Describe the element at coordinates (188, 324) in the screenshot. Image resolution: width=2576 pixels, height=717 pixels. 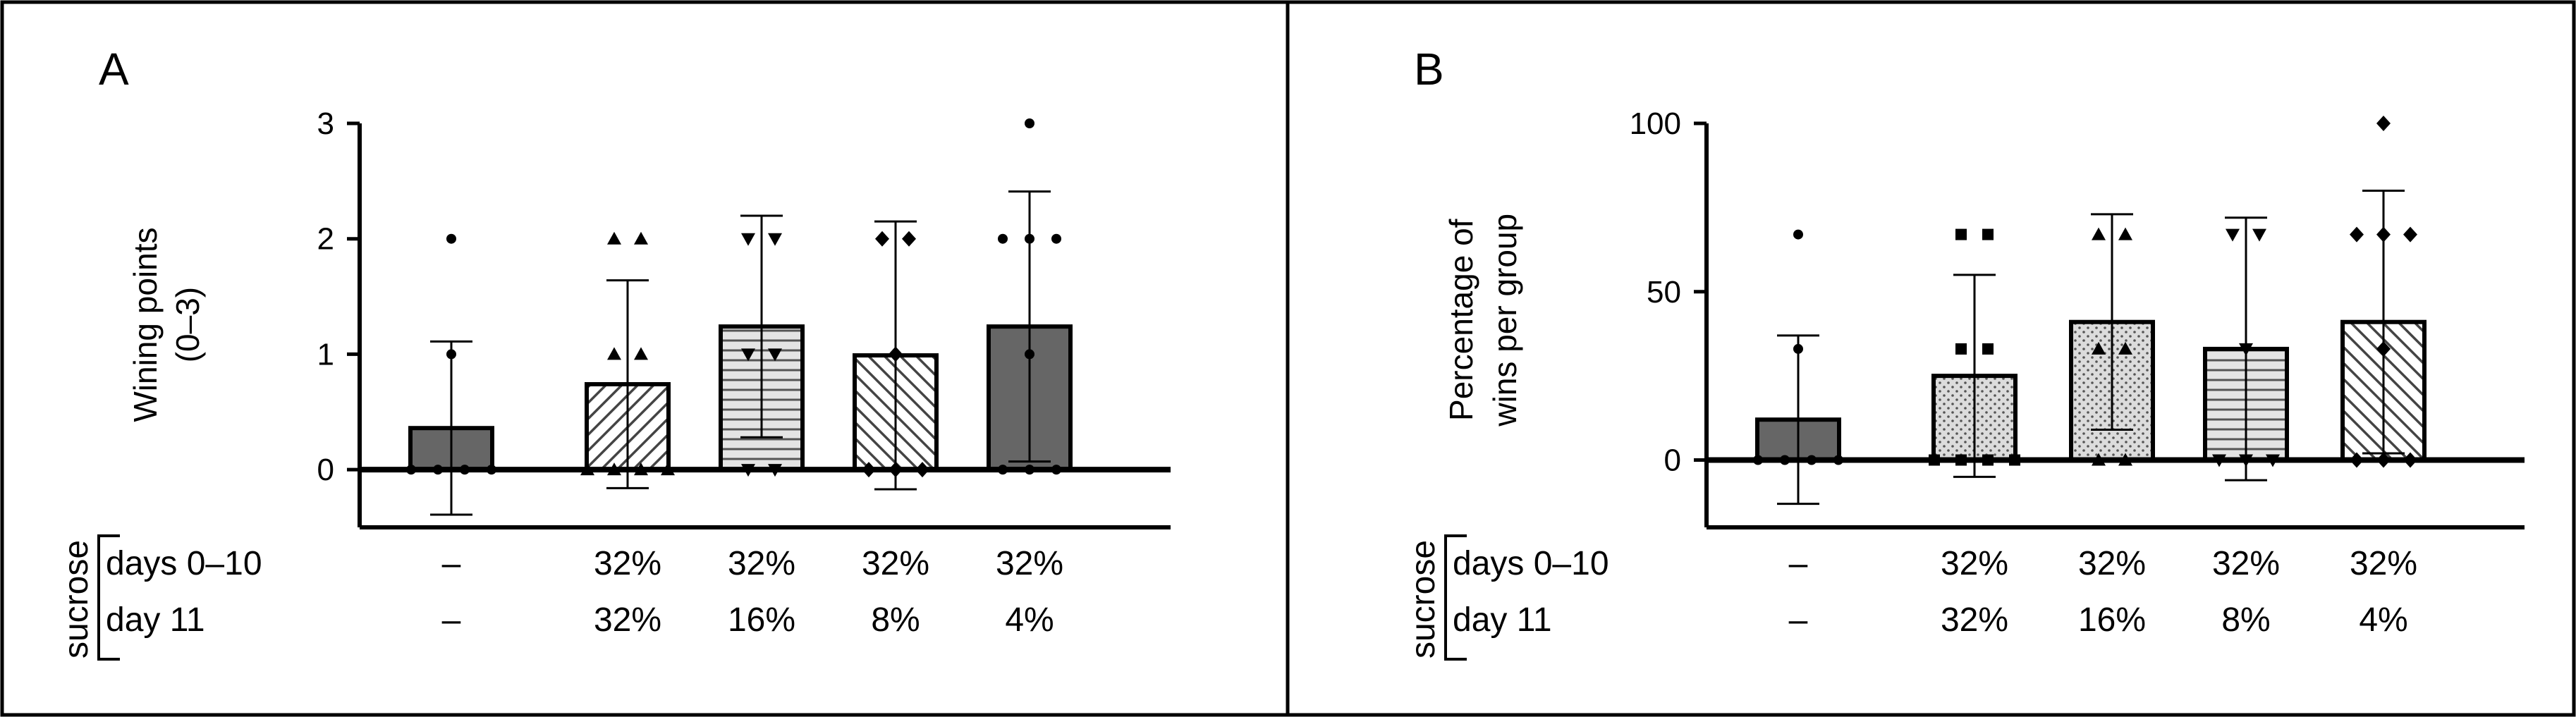
I see `y-axis-label: (0–3)` at that location.